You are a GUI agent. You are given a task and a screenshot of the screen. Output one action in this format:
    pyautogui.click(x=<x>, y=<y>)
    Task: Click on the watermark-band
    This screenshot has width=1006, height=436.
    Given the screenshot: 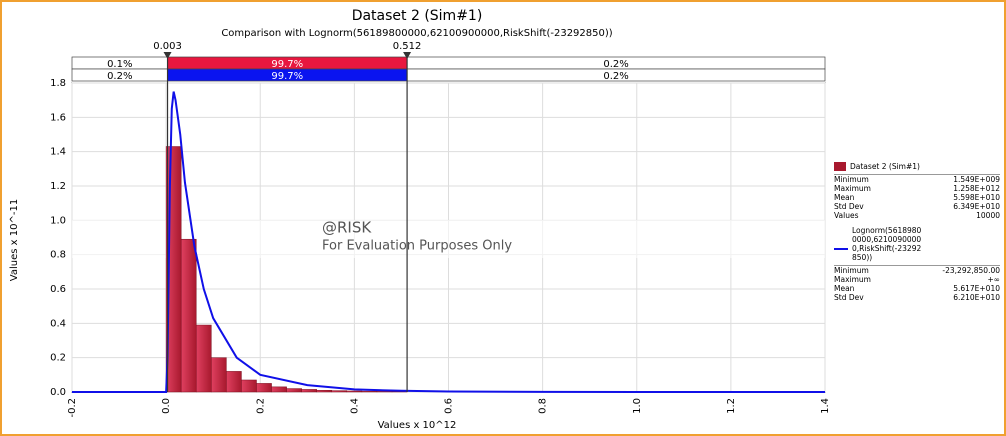 What is the action you would take?
    pyautogui.click(x=448, y=239)
    